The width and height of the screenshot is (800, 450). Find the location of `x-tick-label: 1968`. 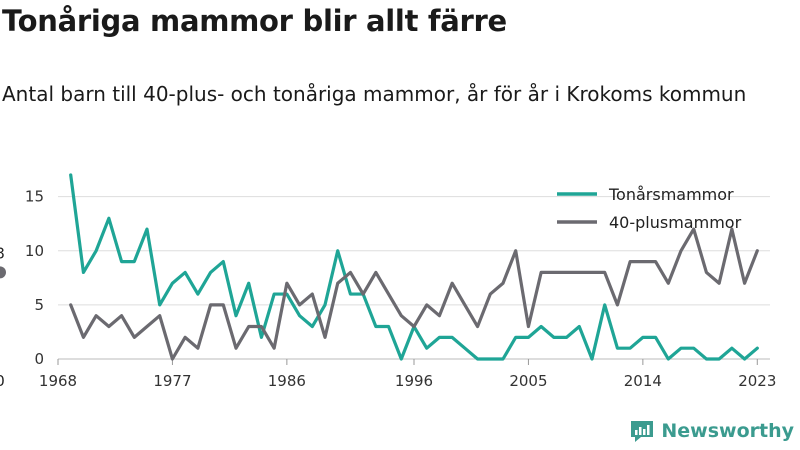

x-tick-label: 1968 is located at coordinates (58, 381).